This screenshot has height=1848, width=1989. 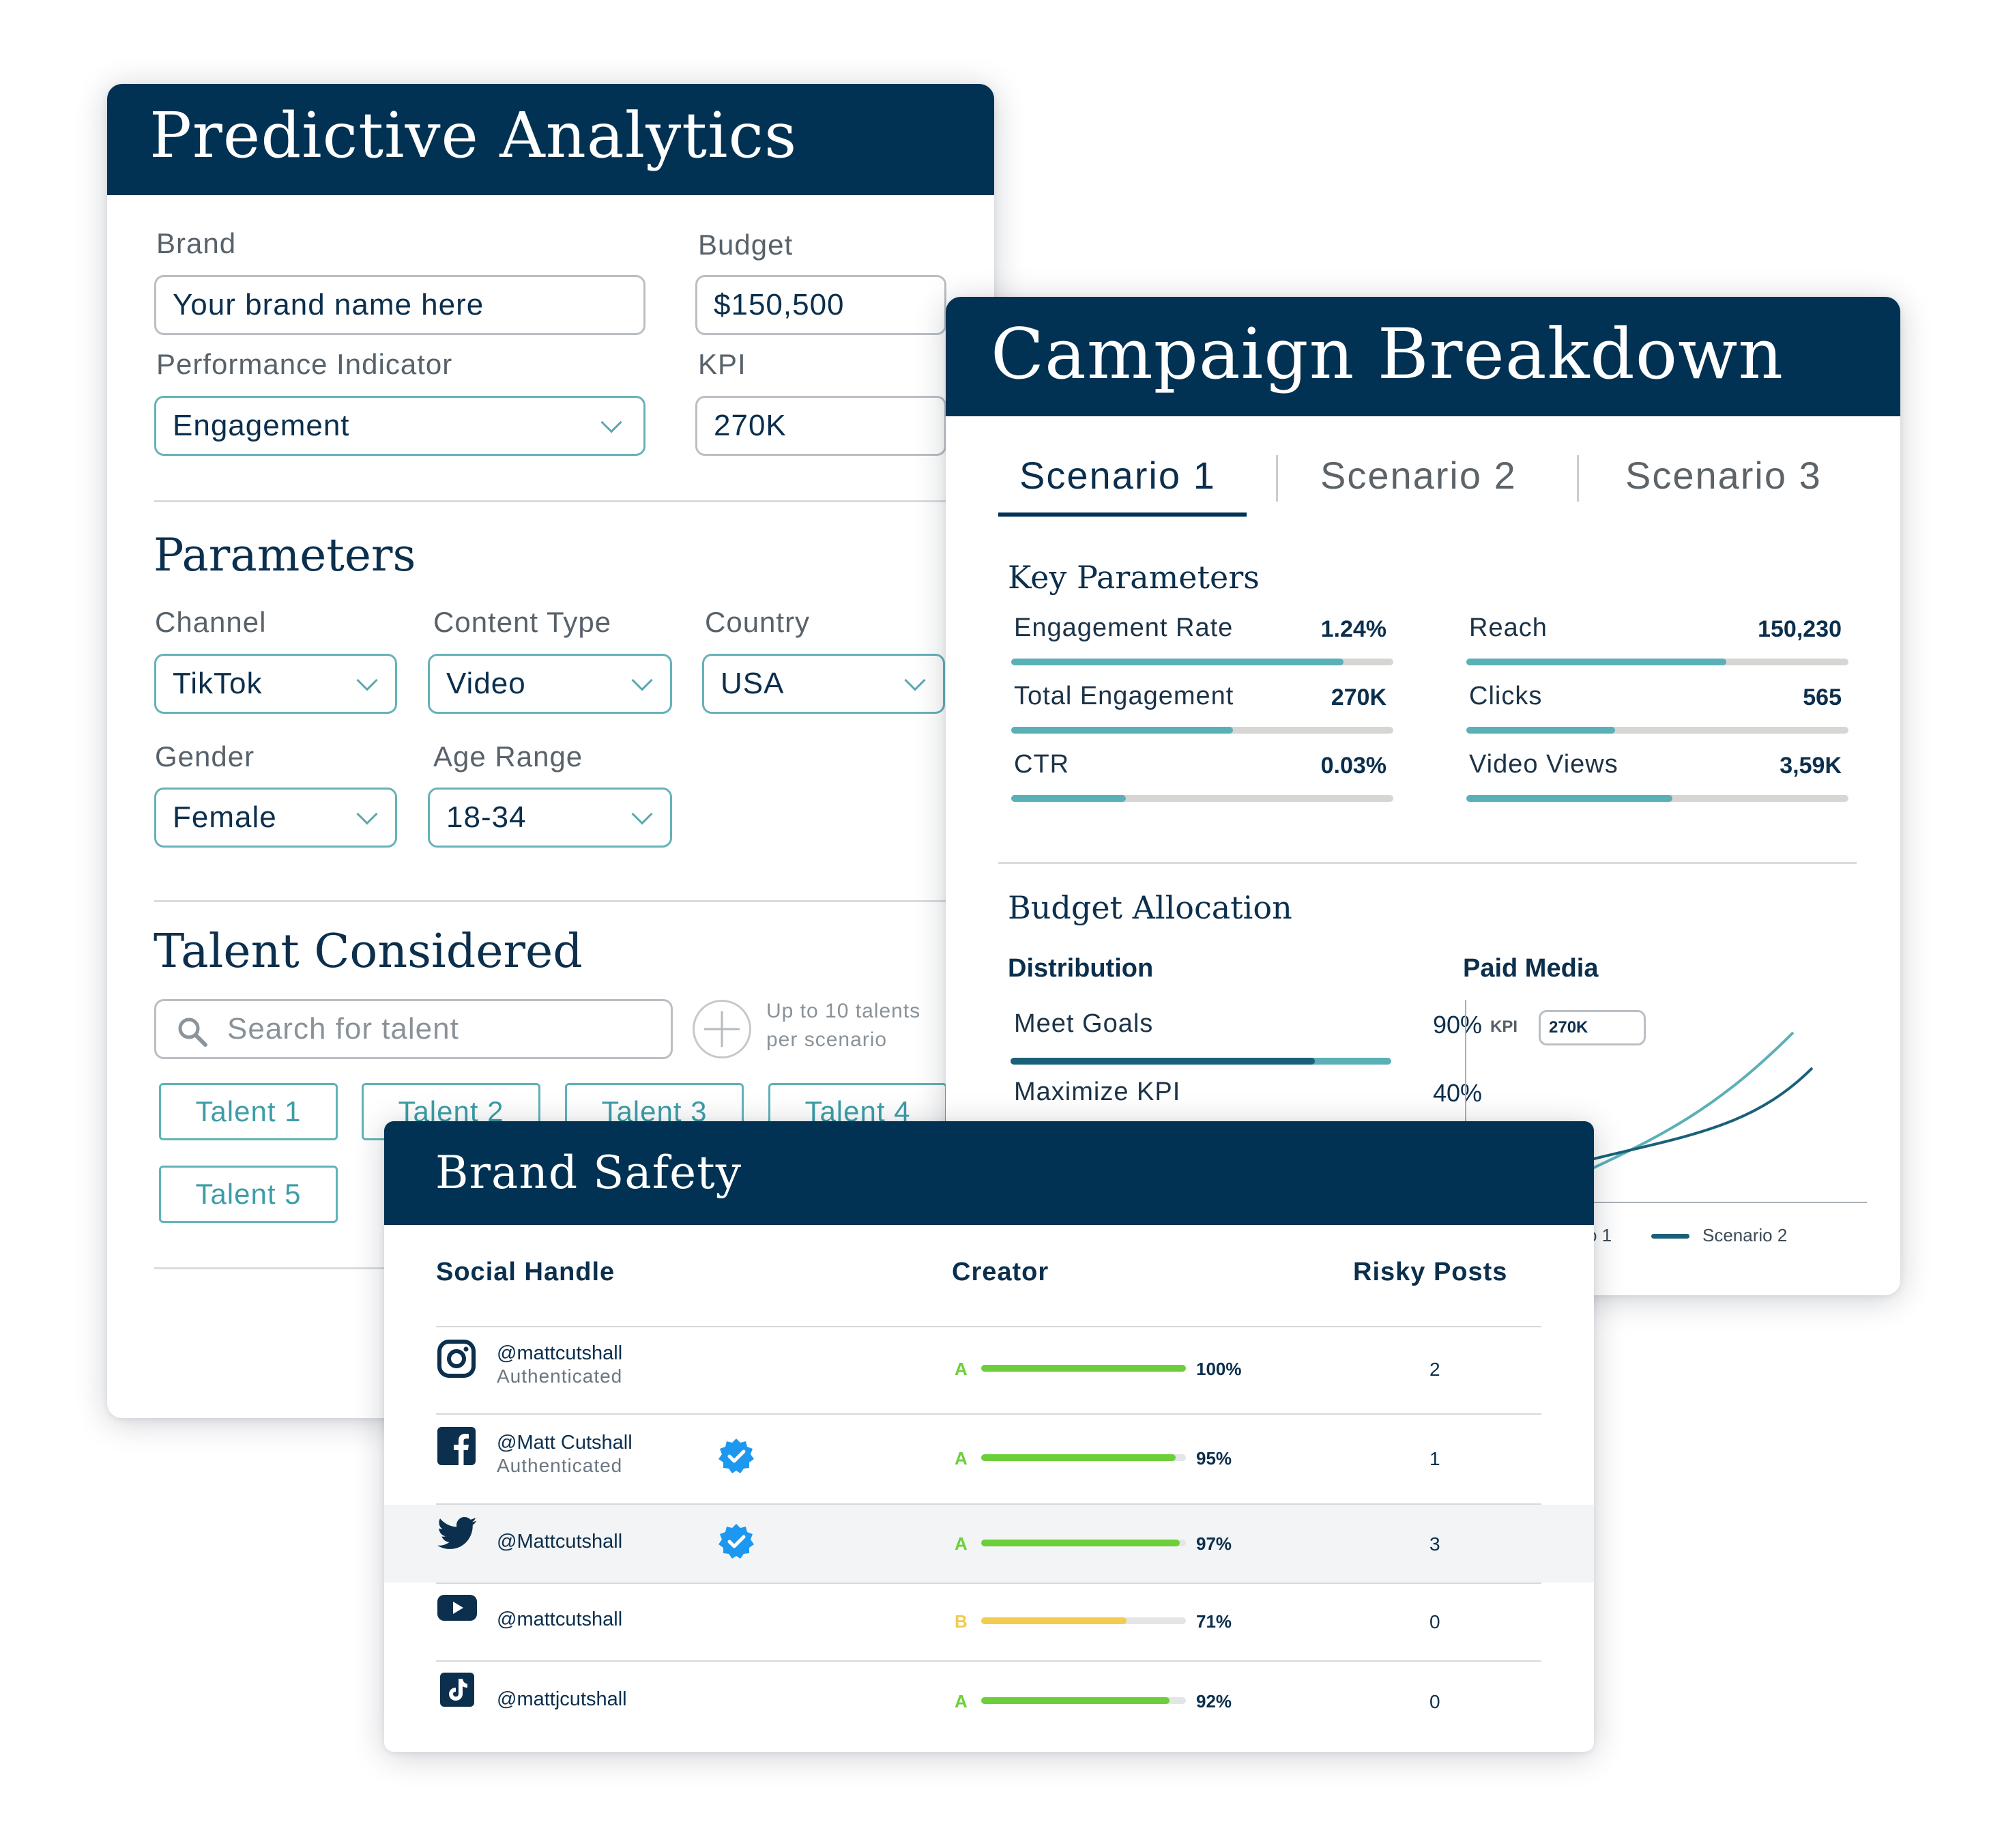 What do you see at coordinates (1117, 475) in the screenshot?
I see `tab-scenario-1: Scenario 1` at bounding box center [1117, 475].